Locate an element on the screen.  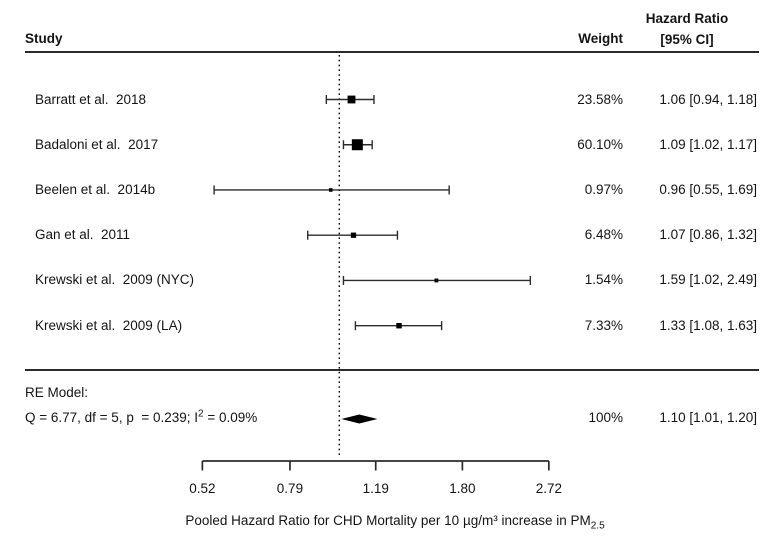
summary-divider-line is located at coordinates (392, 370).